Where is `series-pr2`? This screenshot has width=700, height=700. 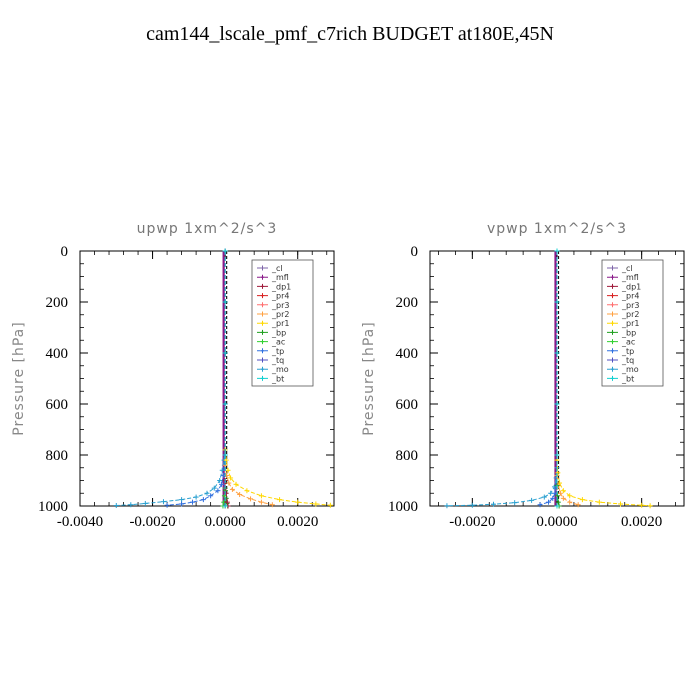
series-pr2 is located at coordinates (248, 485).